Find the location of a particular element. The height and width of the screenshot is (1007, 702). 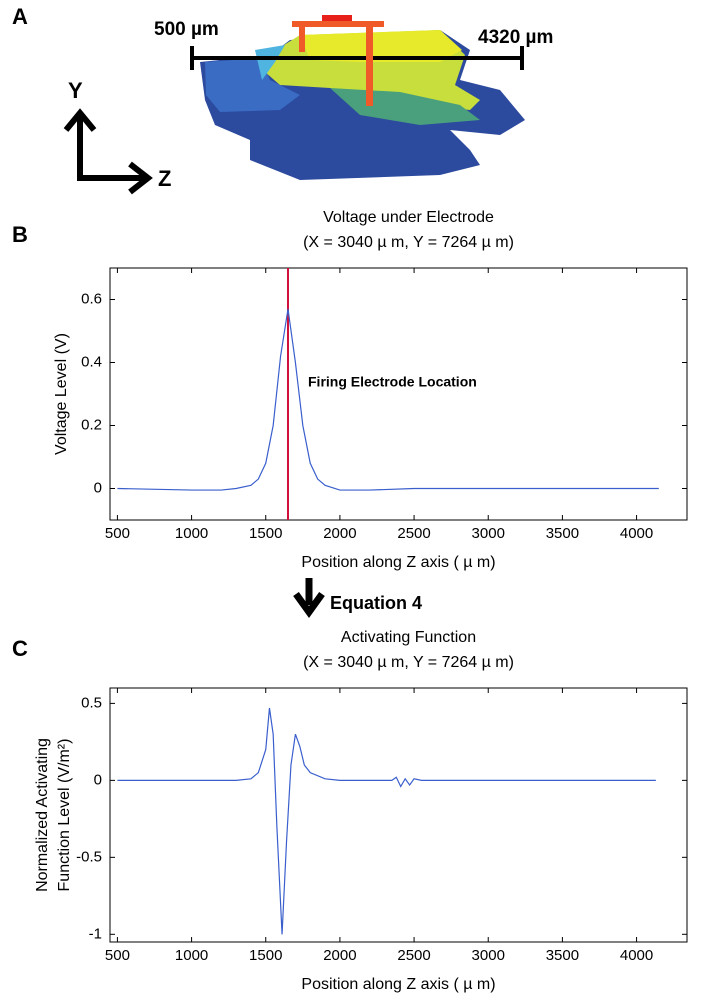

arrow-label: Equation 4 is located at coordinates (376, 603).